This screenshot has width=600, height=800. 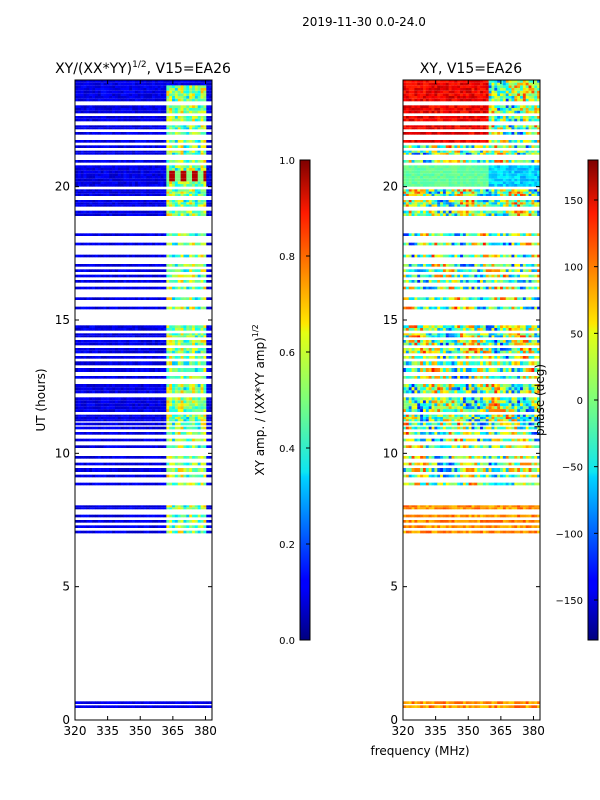 I want to click on figure-title: 2019-11-30 0.0-24.0, so click(x=364, y=22).